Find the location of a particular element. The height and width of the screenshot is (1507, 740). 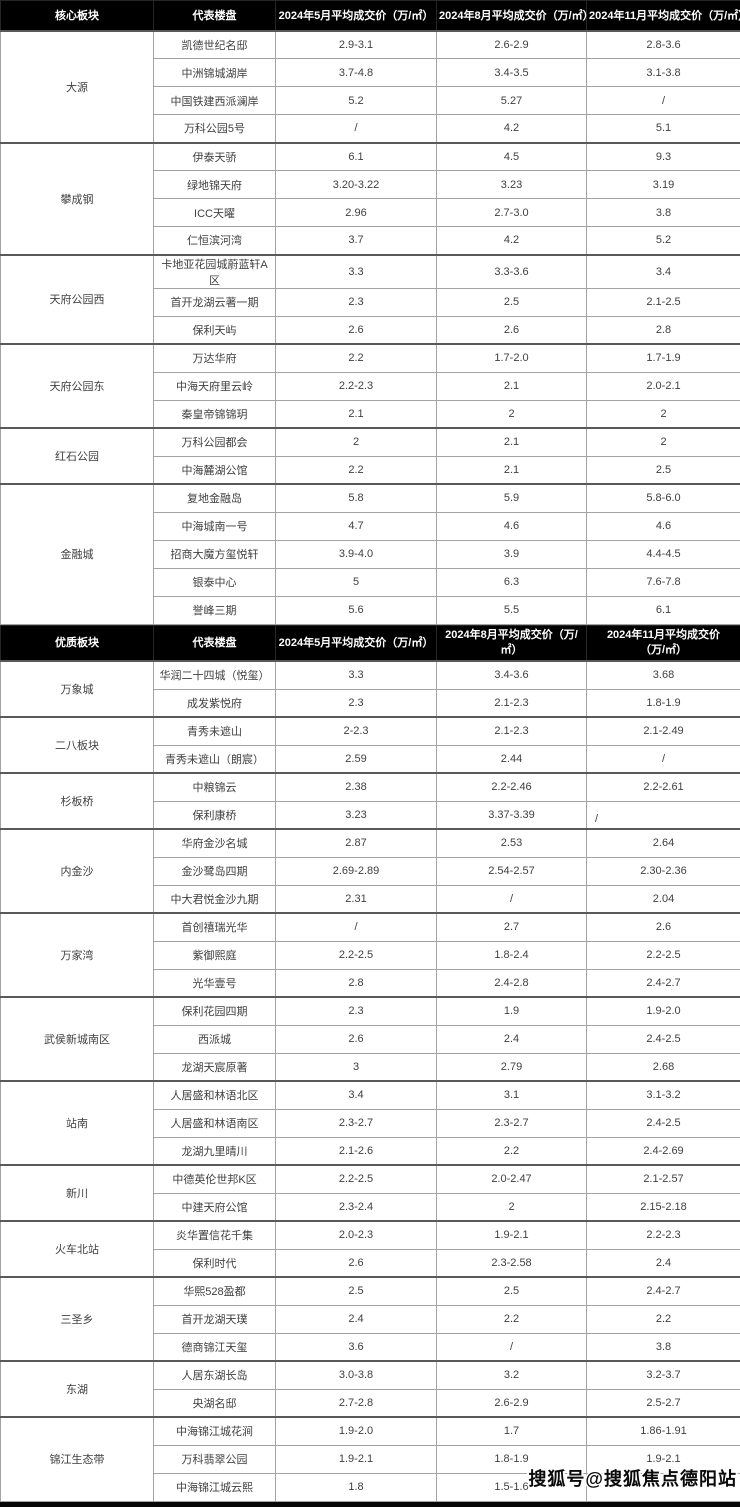

project-name-cell: 中德英伦世邦K区 is located at coordinates (215, 1179).